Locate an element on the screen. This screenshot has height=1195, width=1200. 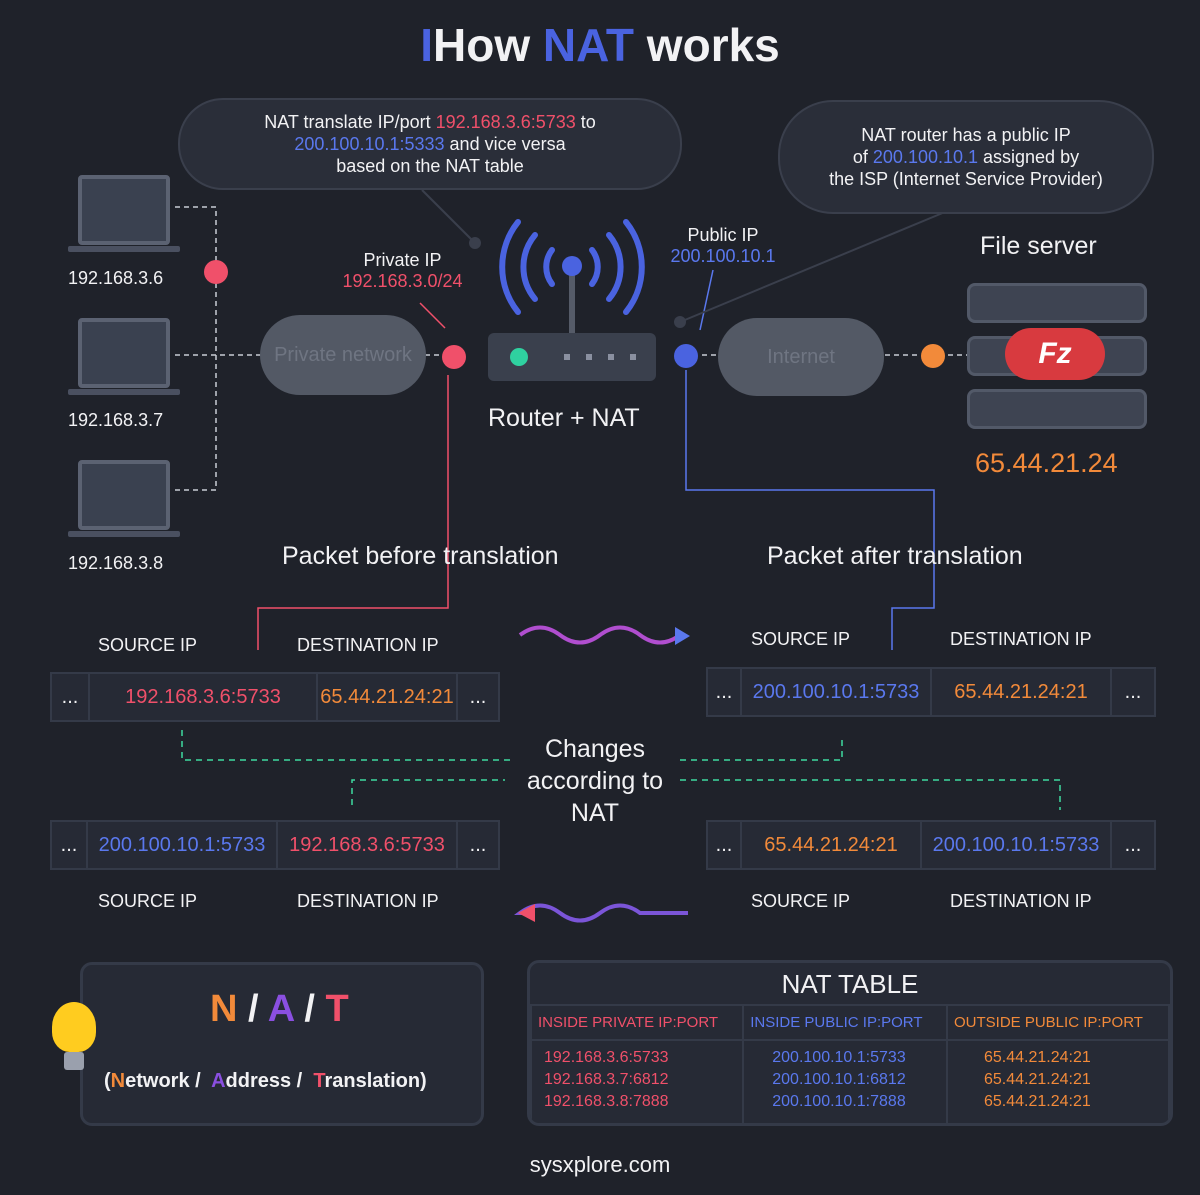
before-translation-label: Packet before translation is located at coordinates (420, 556).